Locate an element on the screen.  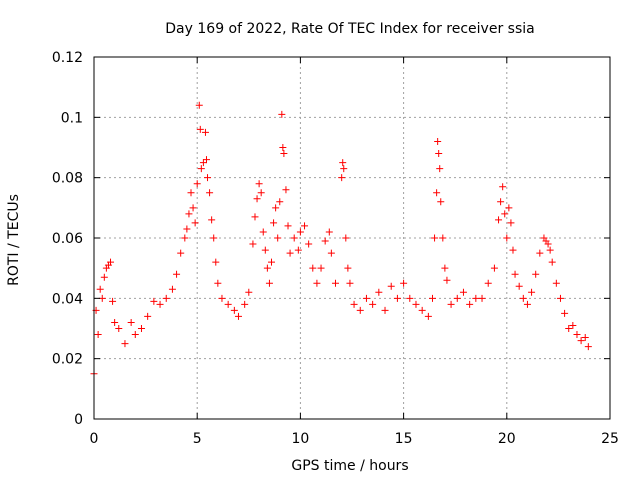
x-tick-label: 25 is located at coordinates (610, 439).